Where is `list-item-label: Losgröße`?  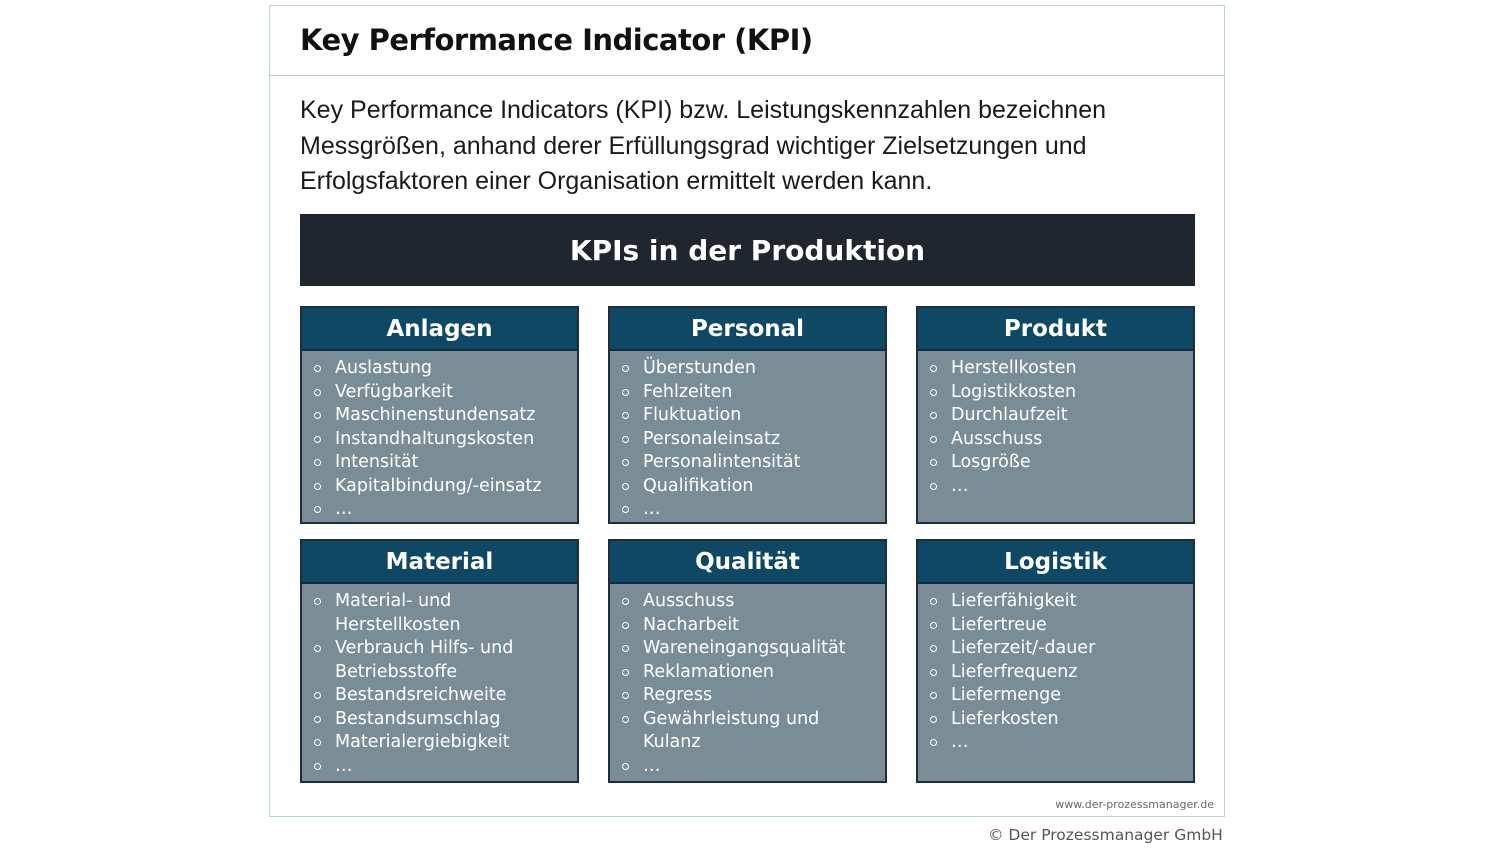
list-item-label: Losgröße is located at coordinates (991, 462).